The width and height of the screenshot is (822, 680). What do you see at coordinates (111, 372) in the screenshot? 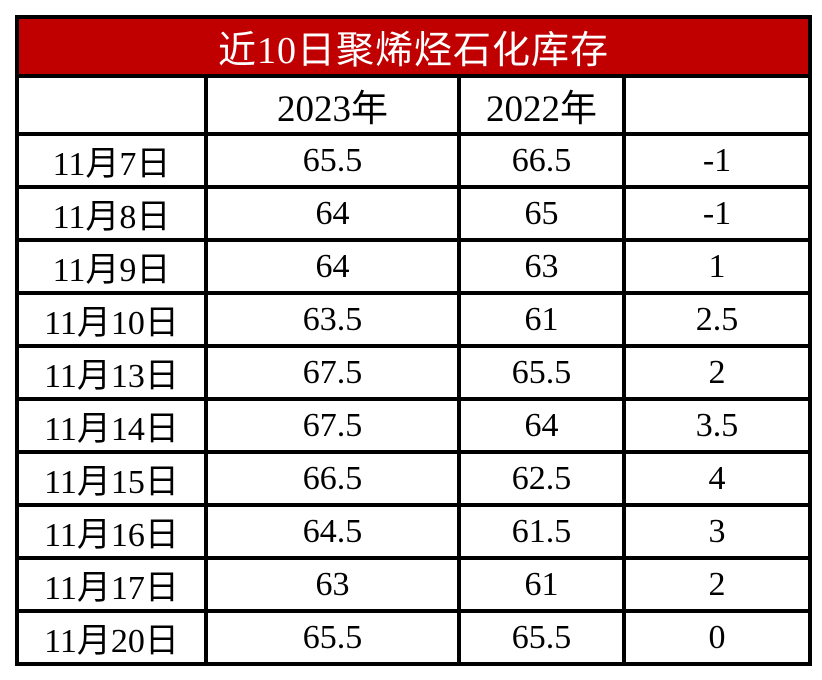
I see `date-cell: 11月13日` at bounding box center [111, 372].